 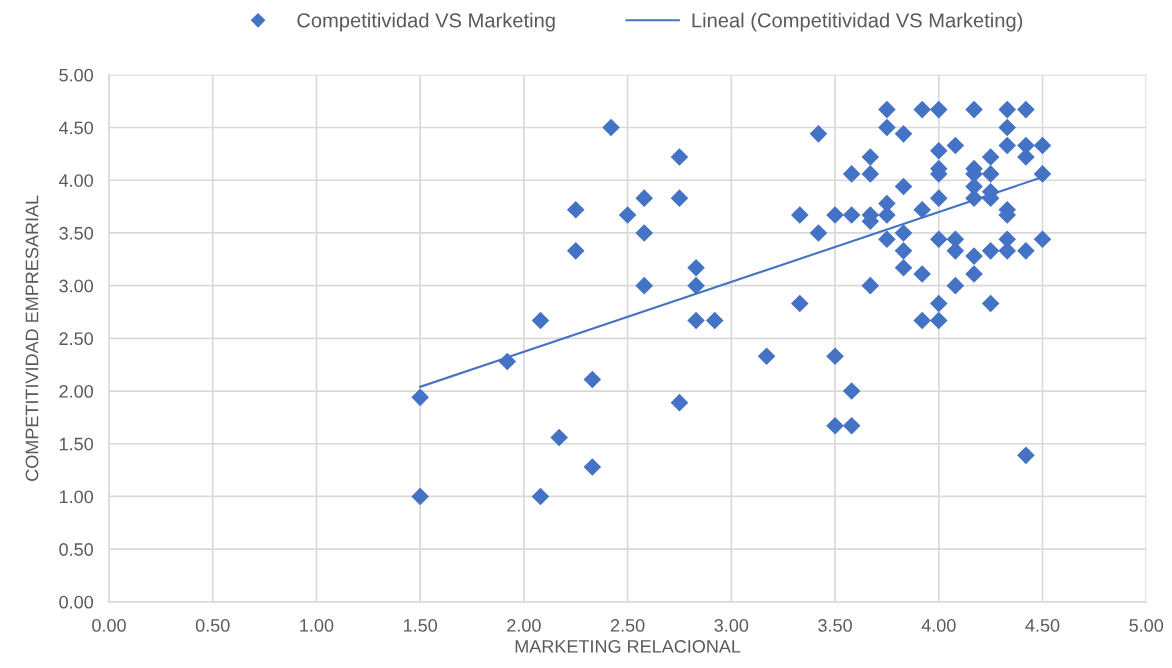 What do you see at coordinates (76, 180) in the screenshot?
I see `y-tick-label: 4.00` at bounding box center [76, 180].